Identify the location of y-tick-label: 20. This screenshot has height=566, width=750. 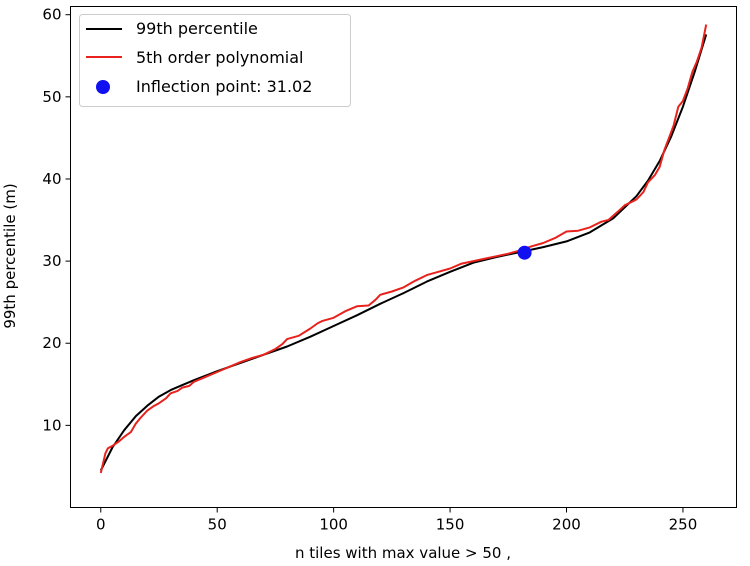
(51, 343).